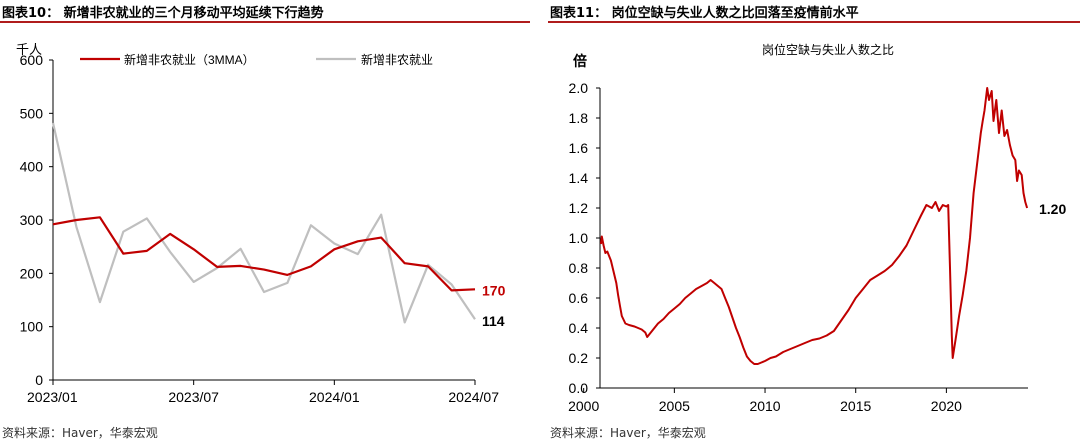 The image size is (1080, 446). Describe the element at coordinates (32, 220) in the screenshot. I see `y-tick-label: 300` at that location.